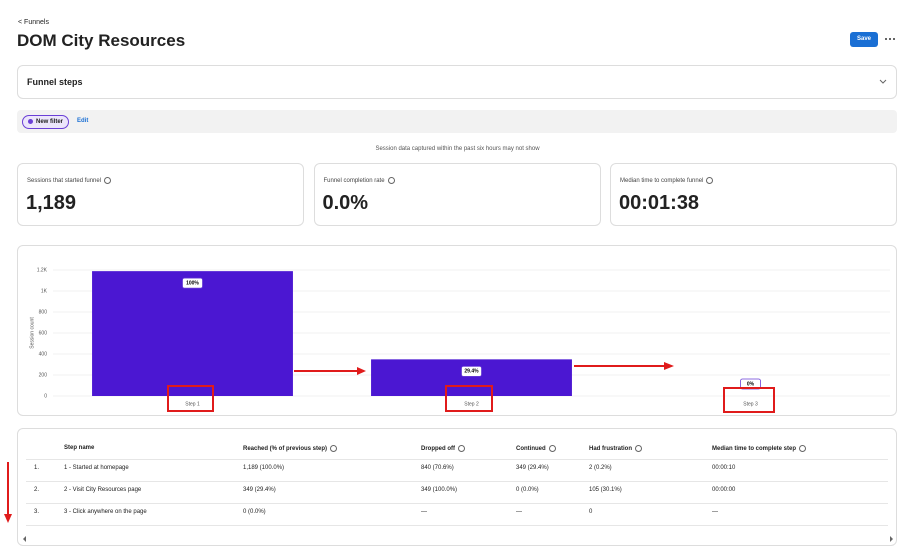  Describe the element at coordinates (457, 194) in the screenshot. I see `metric-card: Funnel completion rate 0.0%` at that location.